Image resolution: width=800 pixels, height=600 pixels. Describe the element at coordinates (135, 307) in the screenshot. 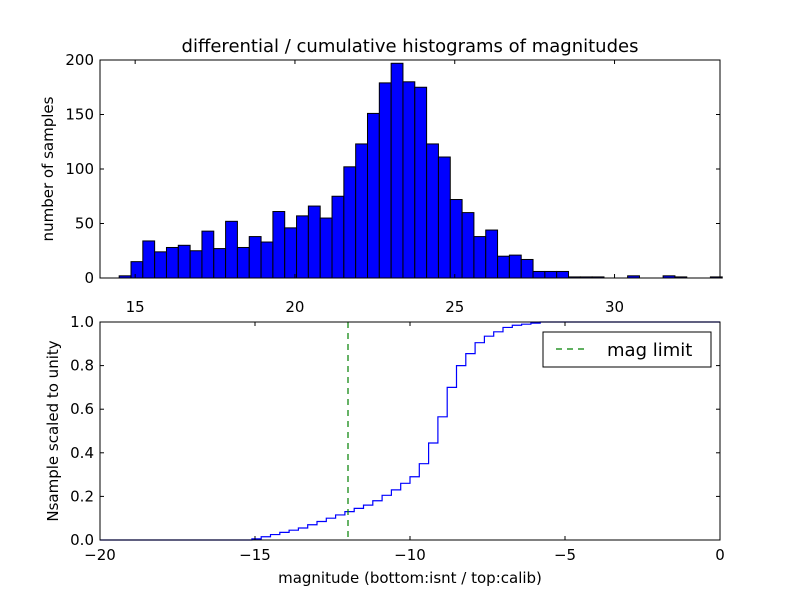

I see `histogram-x-tick-label: 15` at that location.